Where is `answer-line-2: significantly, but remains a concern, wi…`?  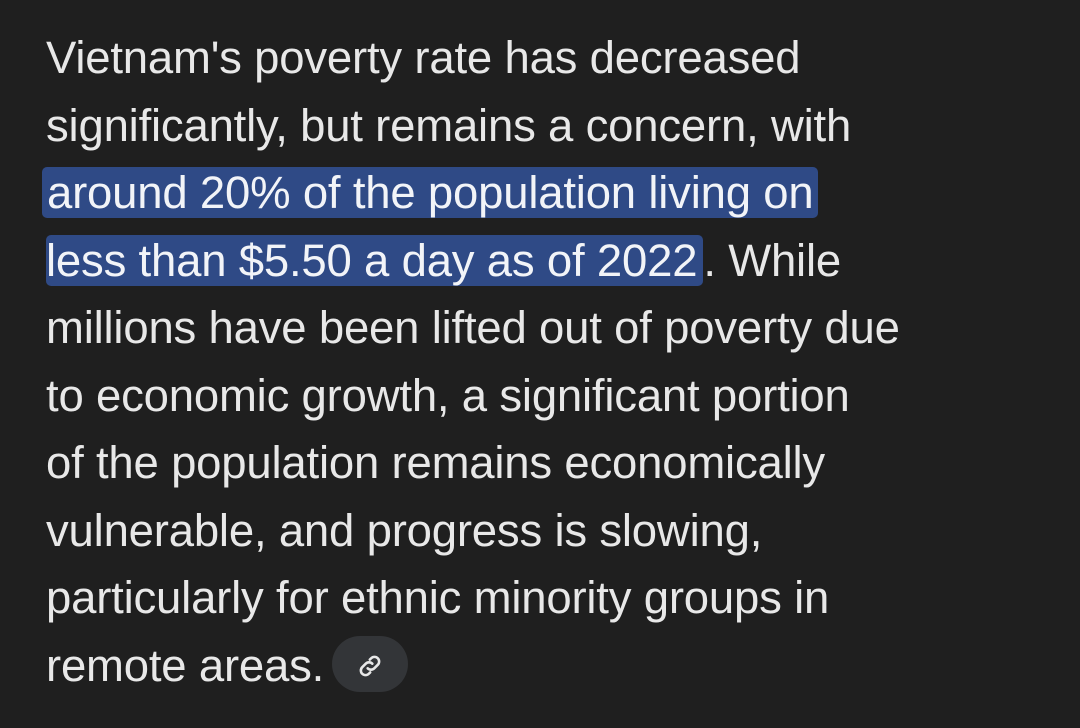 answer-line-2: significantly, but remains a concern, wi… is located at coordinates (449, 125).